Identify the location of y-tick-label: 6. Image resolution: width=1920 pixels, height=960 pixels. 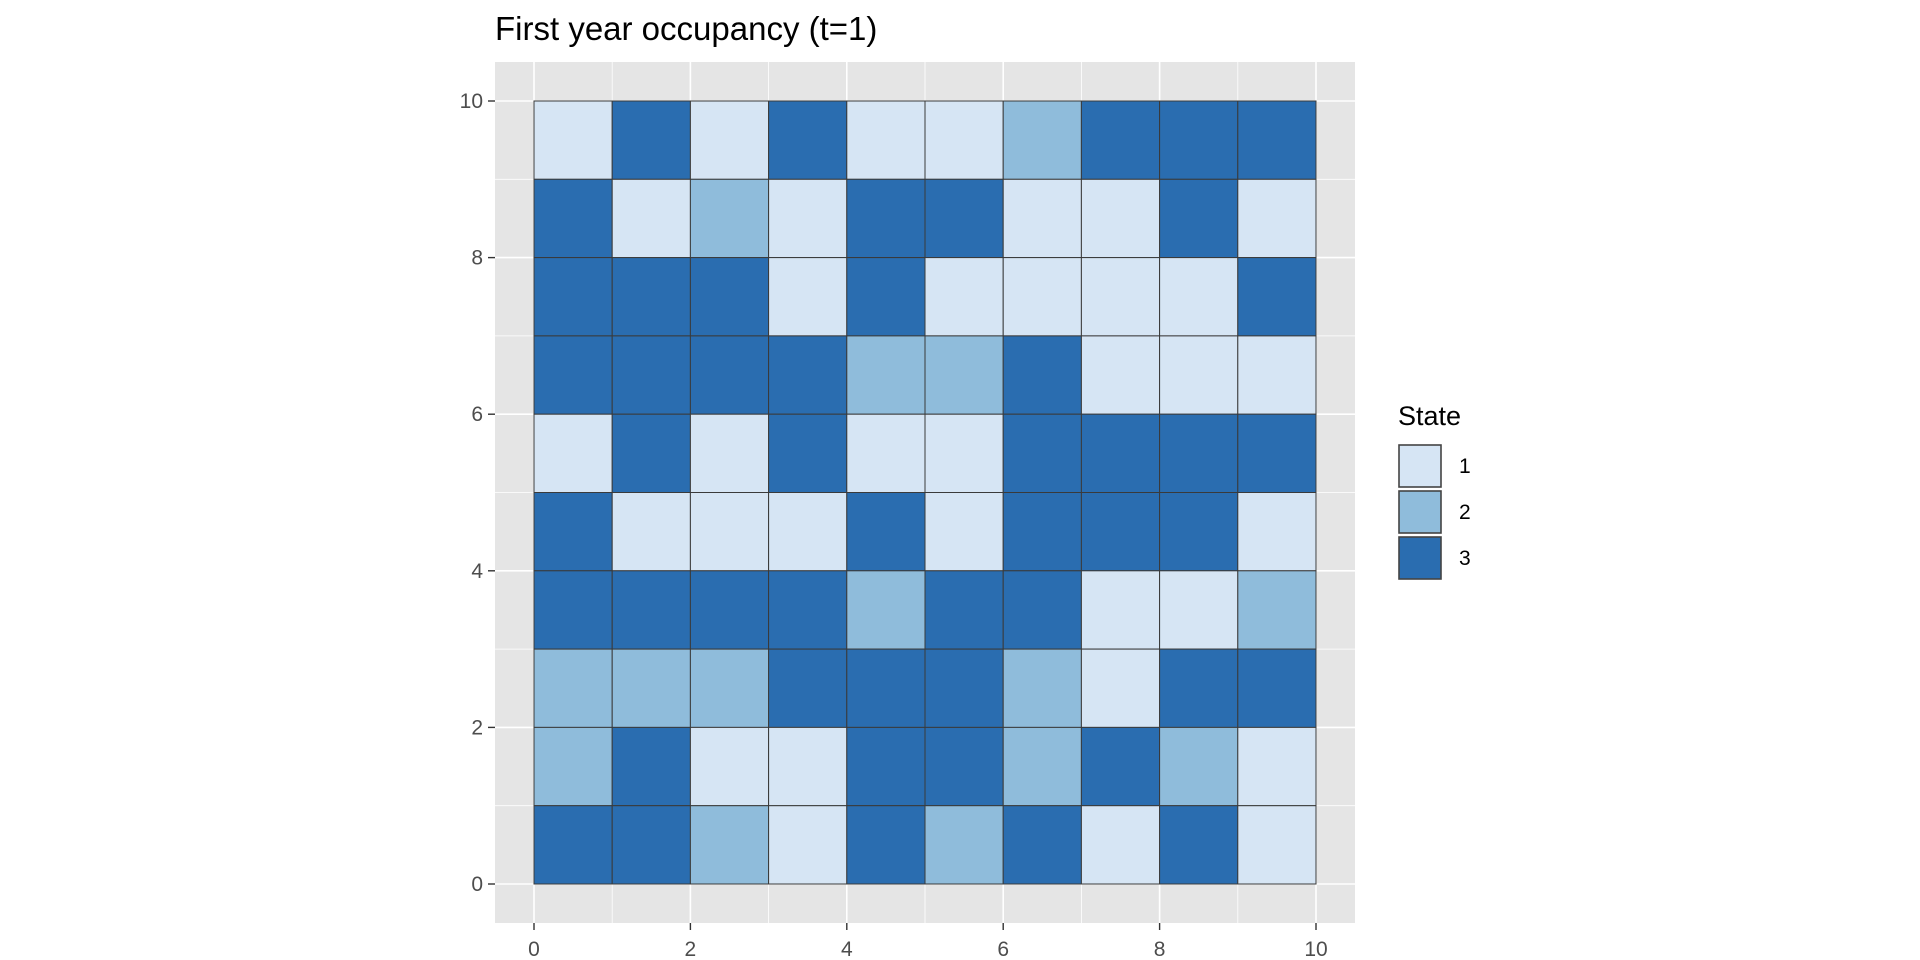
(477, 414).